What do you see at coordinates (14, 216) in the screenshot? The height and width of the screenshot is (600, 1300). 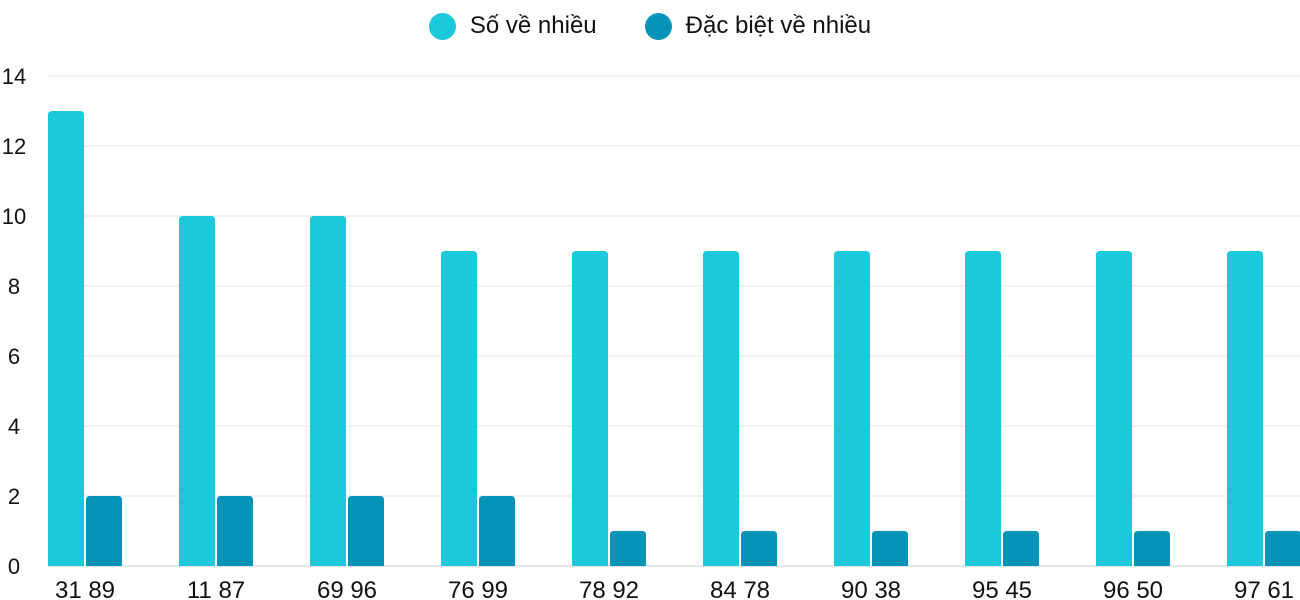 I see `y-tick-label: 10` at bounding box center [14, 216].